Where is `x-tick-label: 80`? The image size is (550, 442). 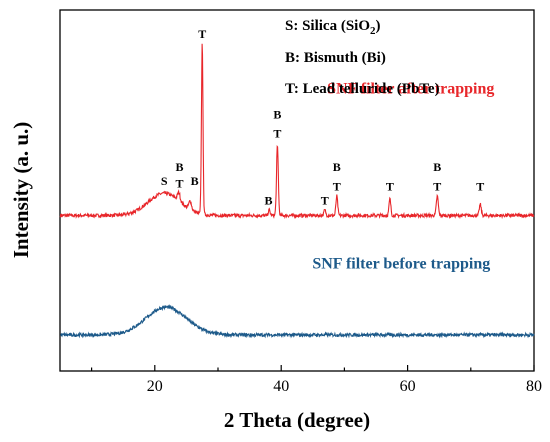
x-tick-label: 80 is located at coordinates (534, 386).